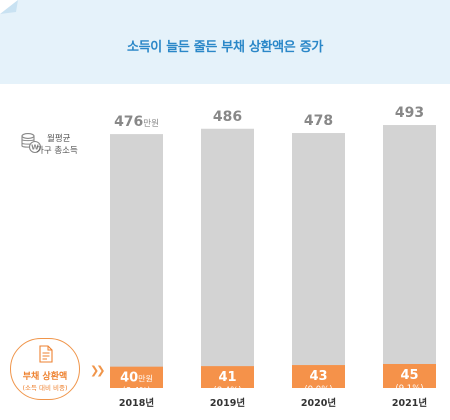  I want to click on legend-debt-line2: (소득 대비 비중), so click(45, 388).